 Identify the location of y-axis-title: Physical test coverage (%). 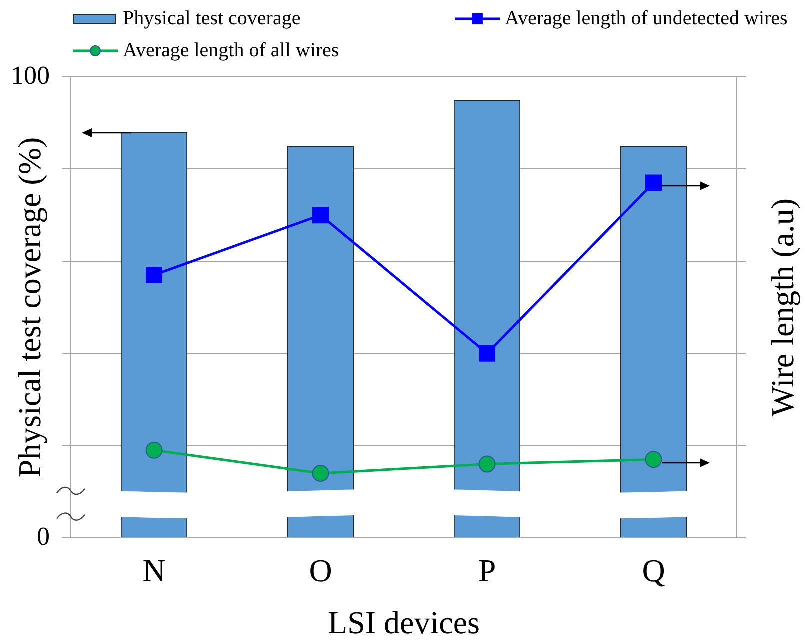
(29, 307).